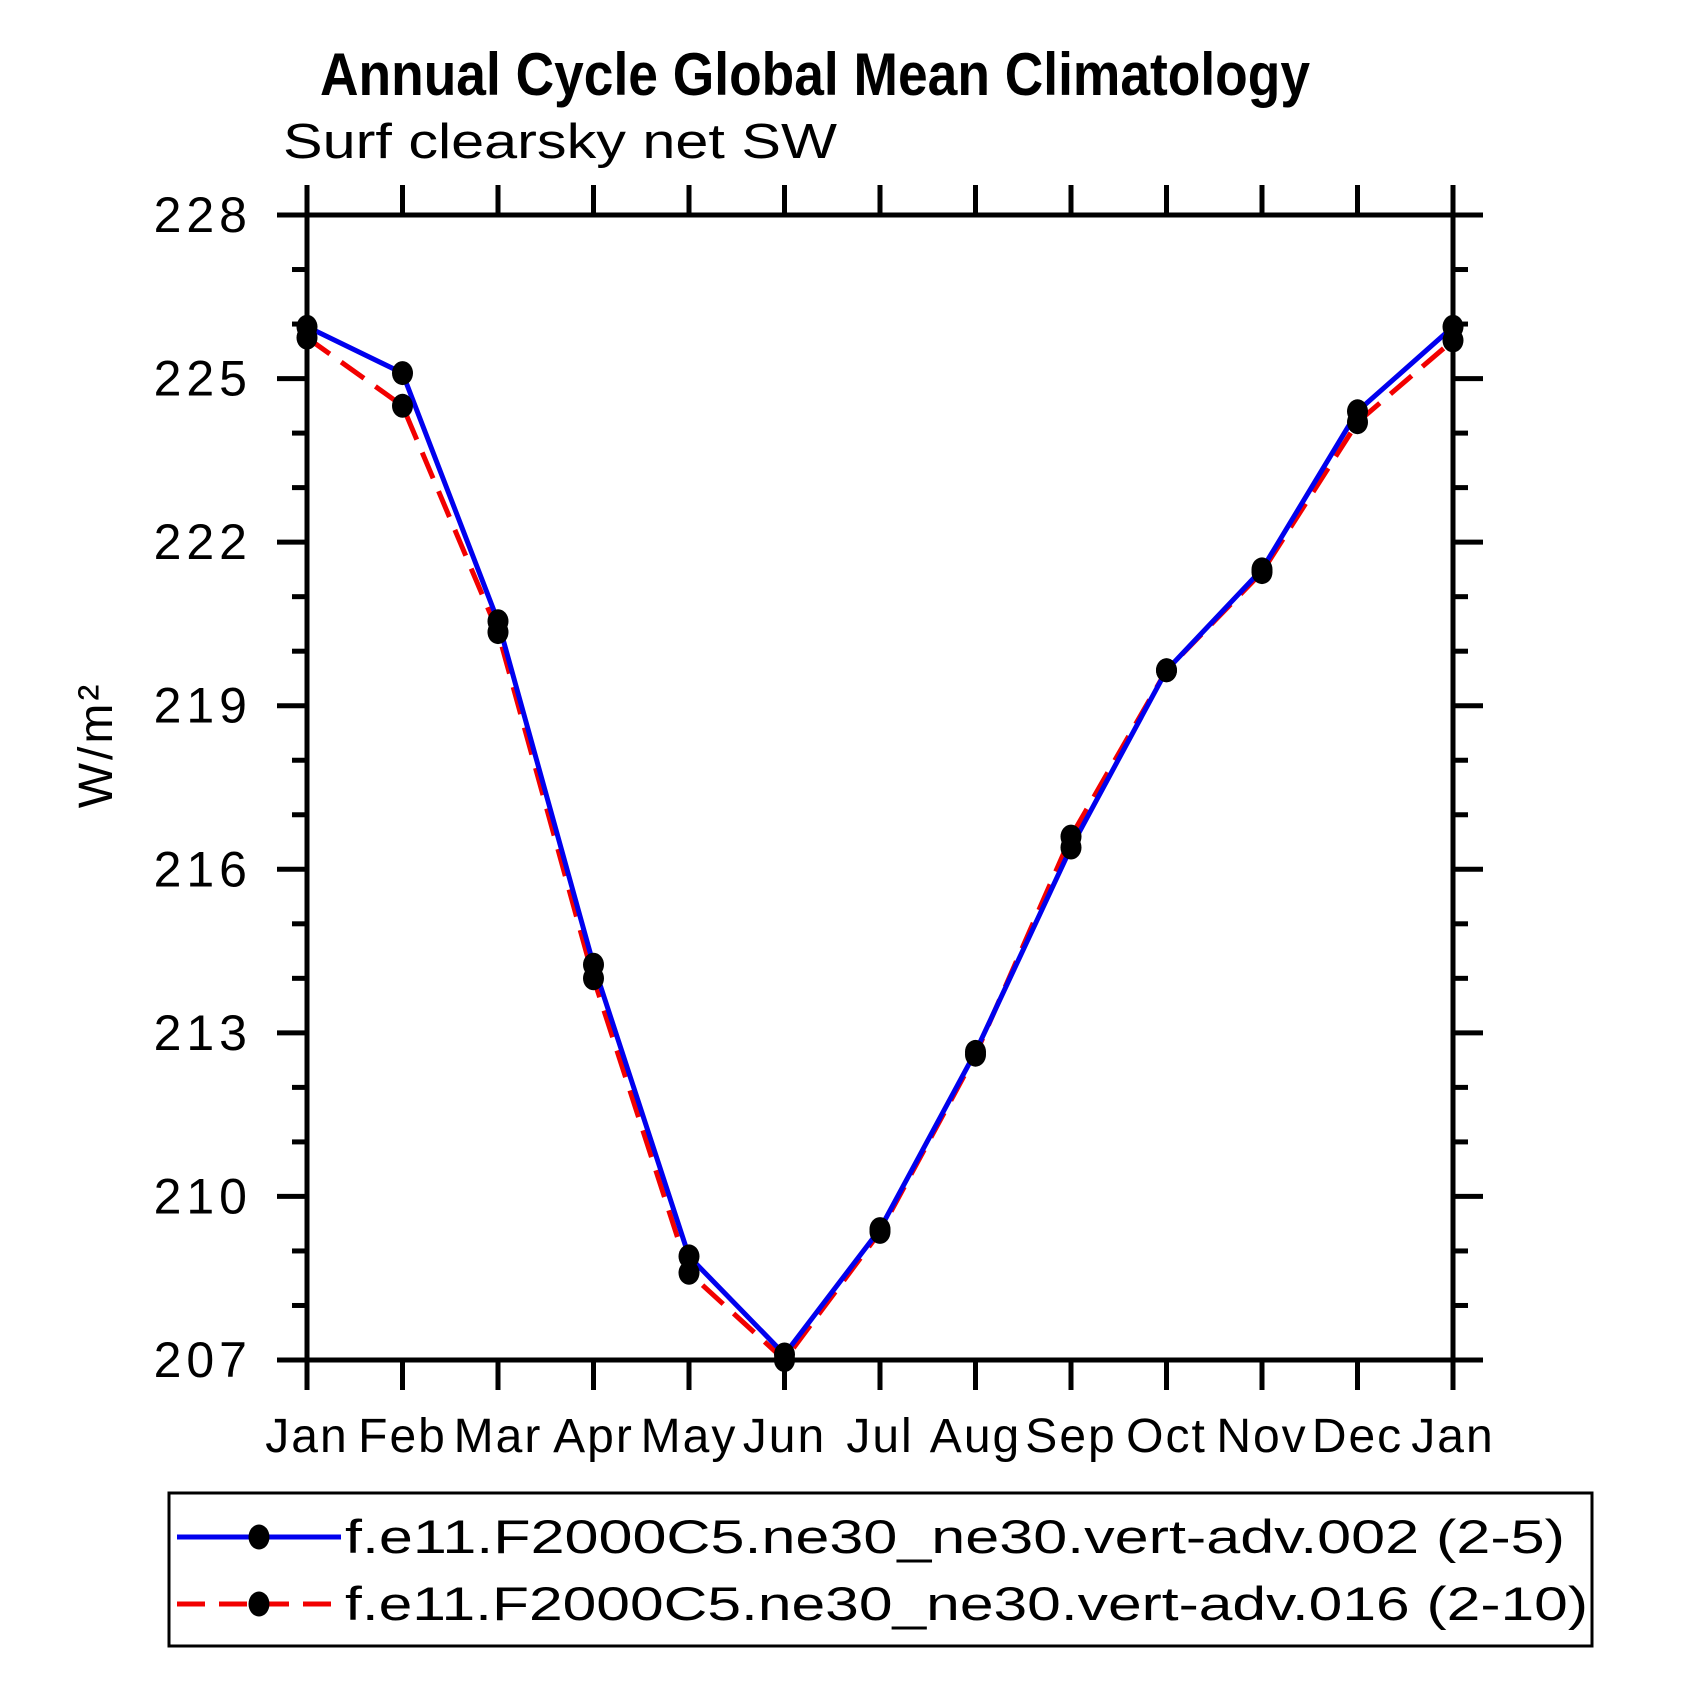 This screenshot has width=1686, height=1686. What do you see at coordinates (203, 215) in the screenshot?
I see `y-tick-label: 228` at bounding box center [203, 215].